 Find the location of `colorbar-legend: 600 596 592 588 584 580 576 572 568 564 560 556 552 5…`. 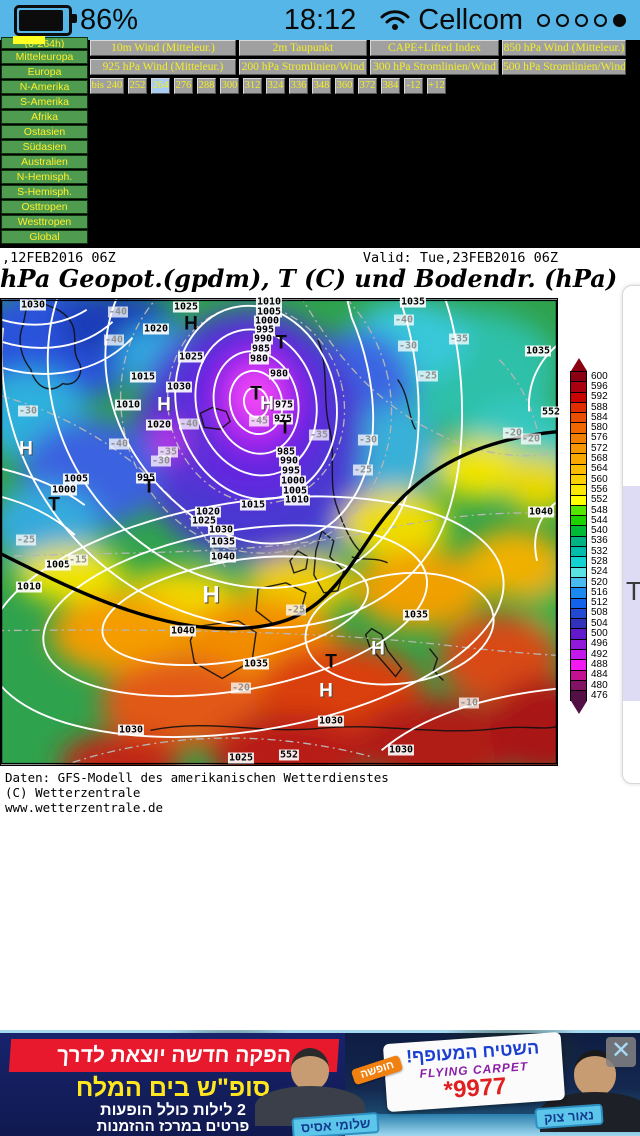

colorbar-legend: 600 596 592 588 584 580 576 572 568 564 560 556 552 5… is located at coordinates (589, 536).